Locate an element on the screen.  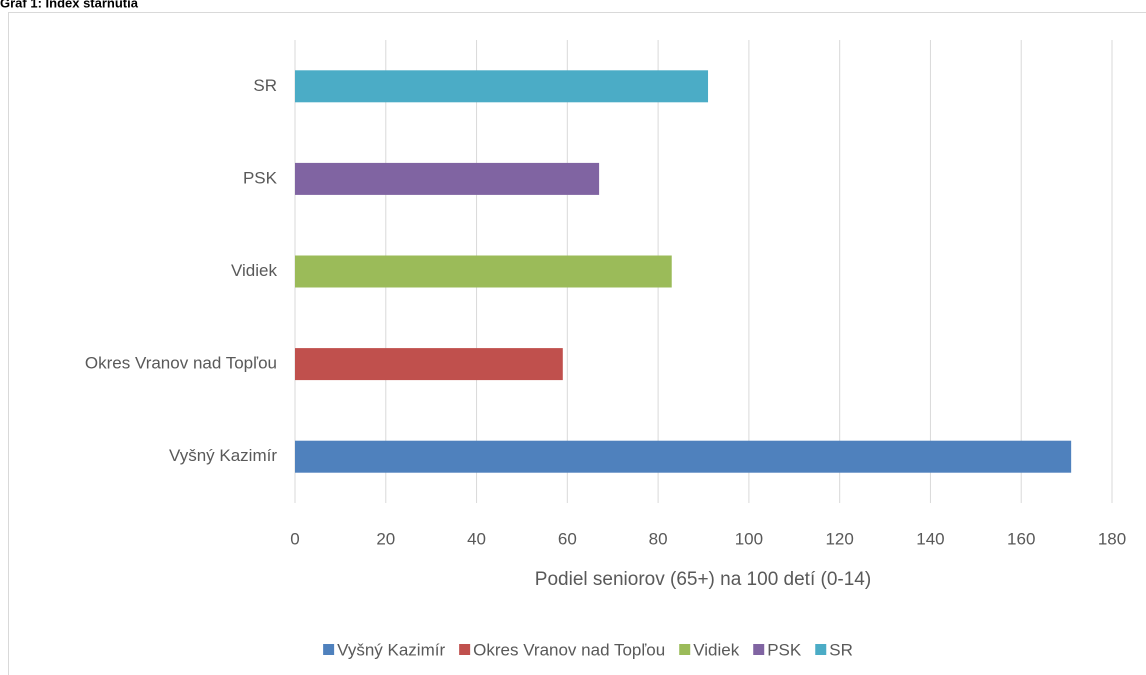
x-tick-label: 160 is located at coordinates (1021, 538).